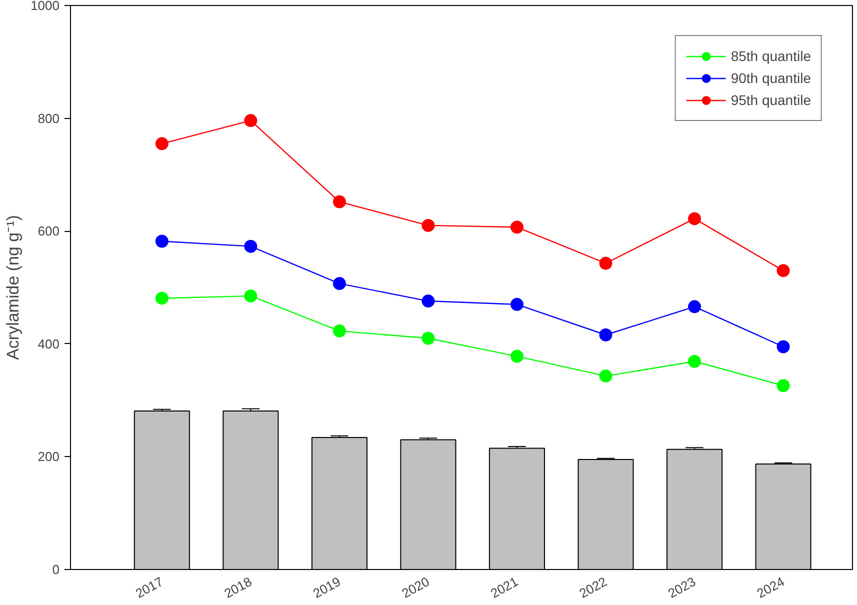 The height and width of the screenshot is (605, 857). Describe the element at coordinates (149, 587) in the screenshot. I see `x-tick-label: 2017` at that location.